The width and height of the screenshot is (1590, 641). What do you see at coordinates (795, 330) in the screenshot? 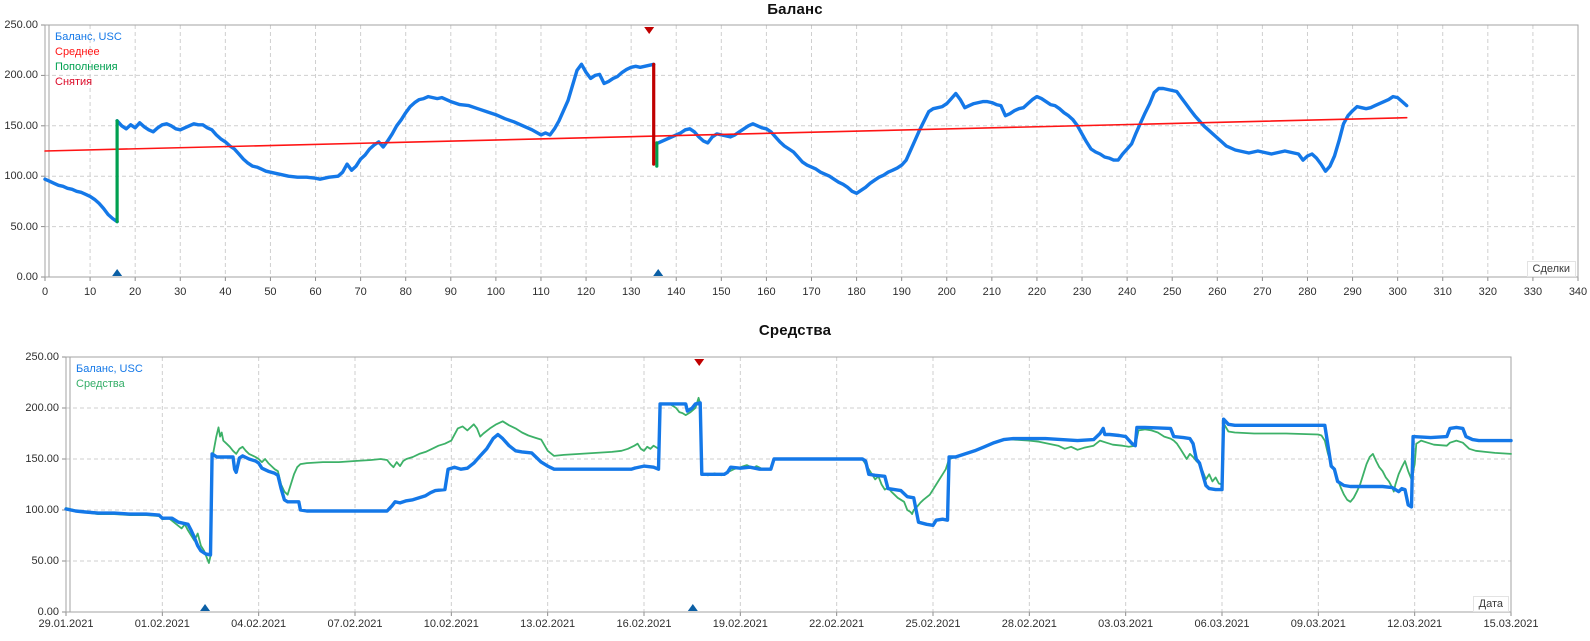
I see `equity-chart-title: Средства` at bounding box center [795, 330].